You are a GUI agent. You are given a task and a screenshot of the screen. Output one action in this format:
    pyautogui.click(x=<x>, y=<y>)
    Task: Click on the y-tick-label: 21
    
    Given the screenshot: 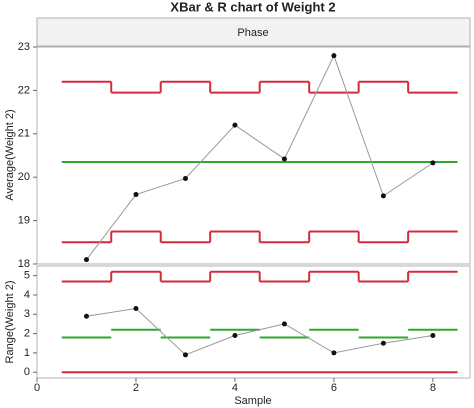 What is the action you would take?
    pyautogui.click(x=24, y=134)
    